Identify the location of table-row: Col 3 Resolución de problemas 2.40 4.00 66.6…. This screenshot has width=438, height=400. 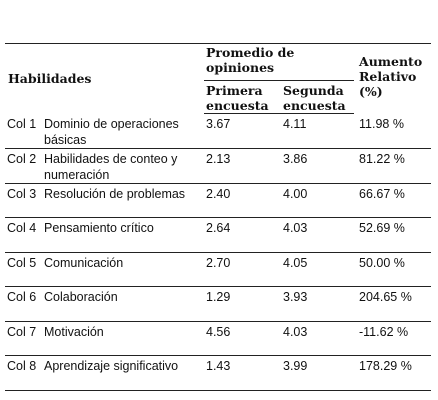
(218, 200).